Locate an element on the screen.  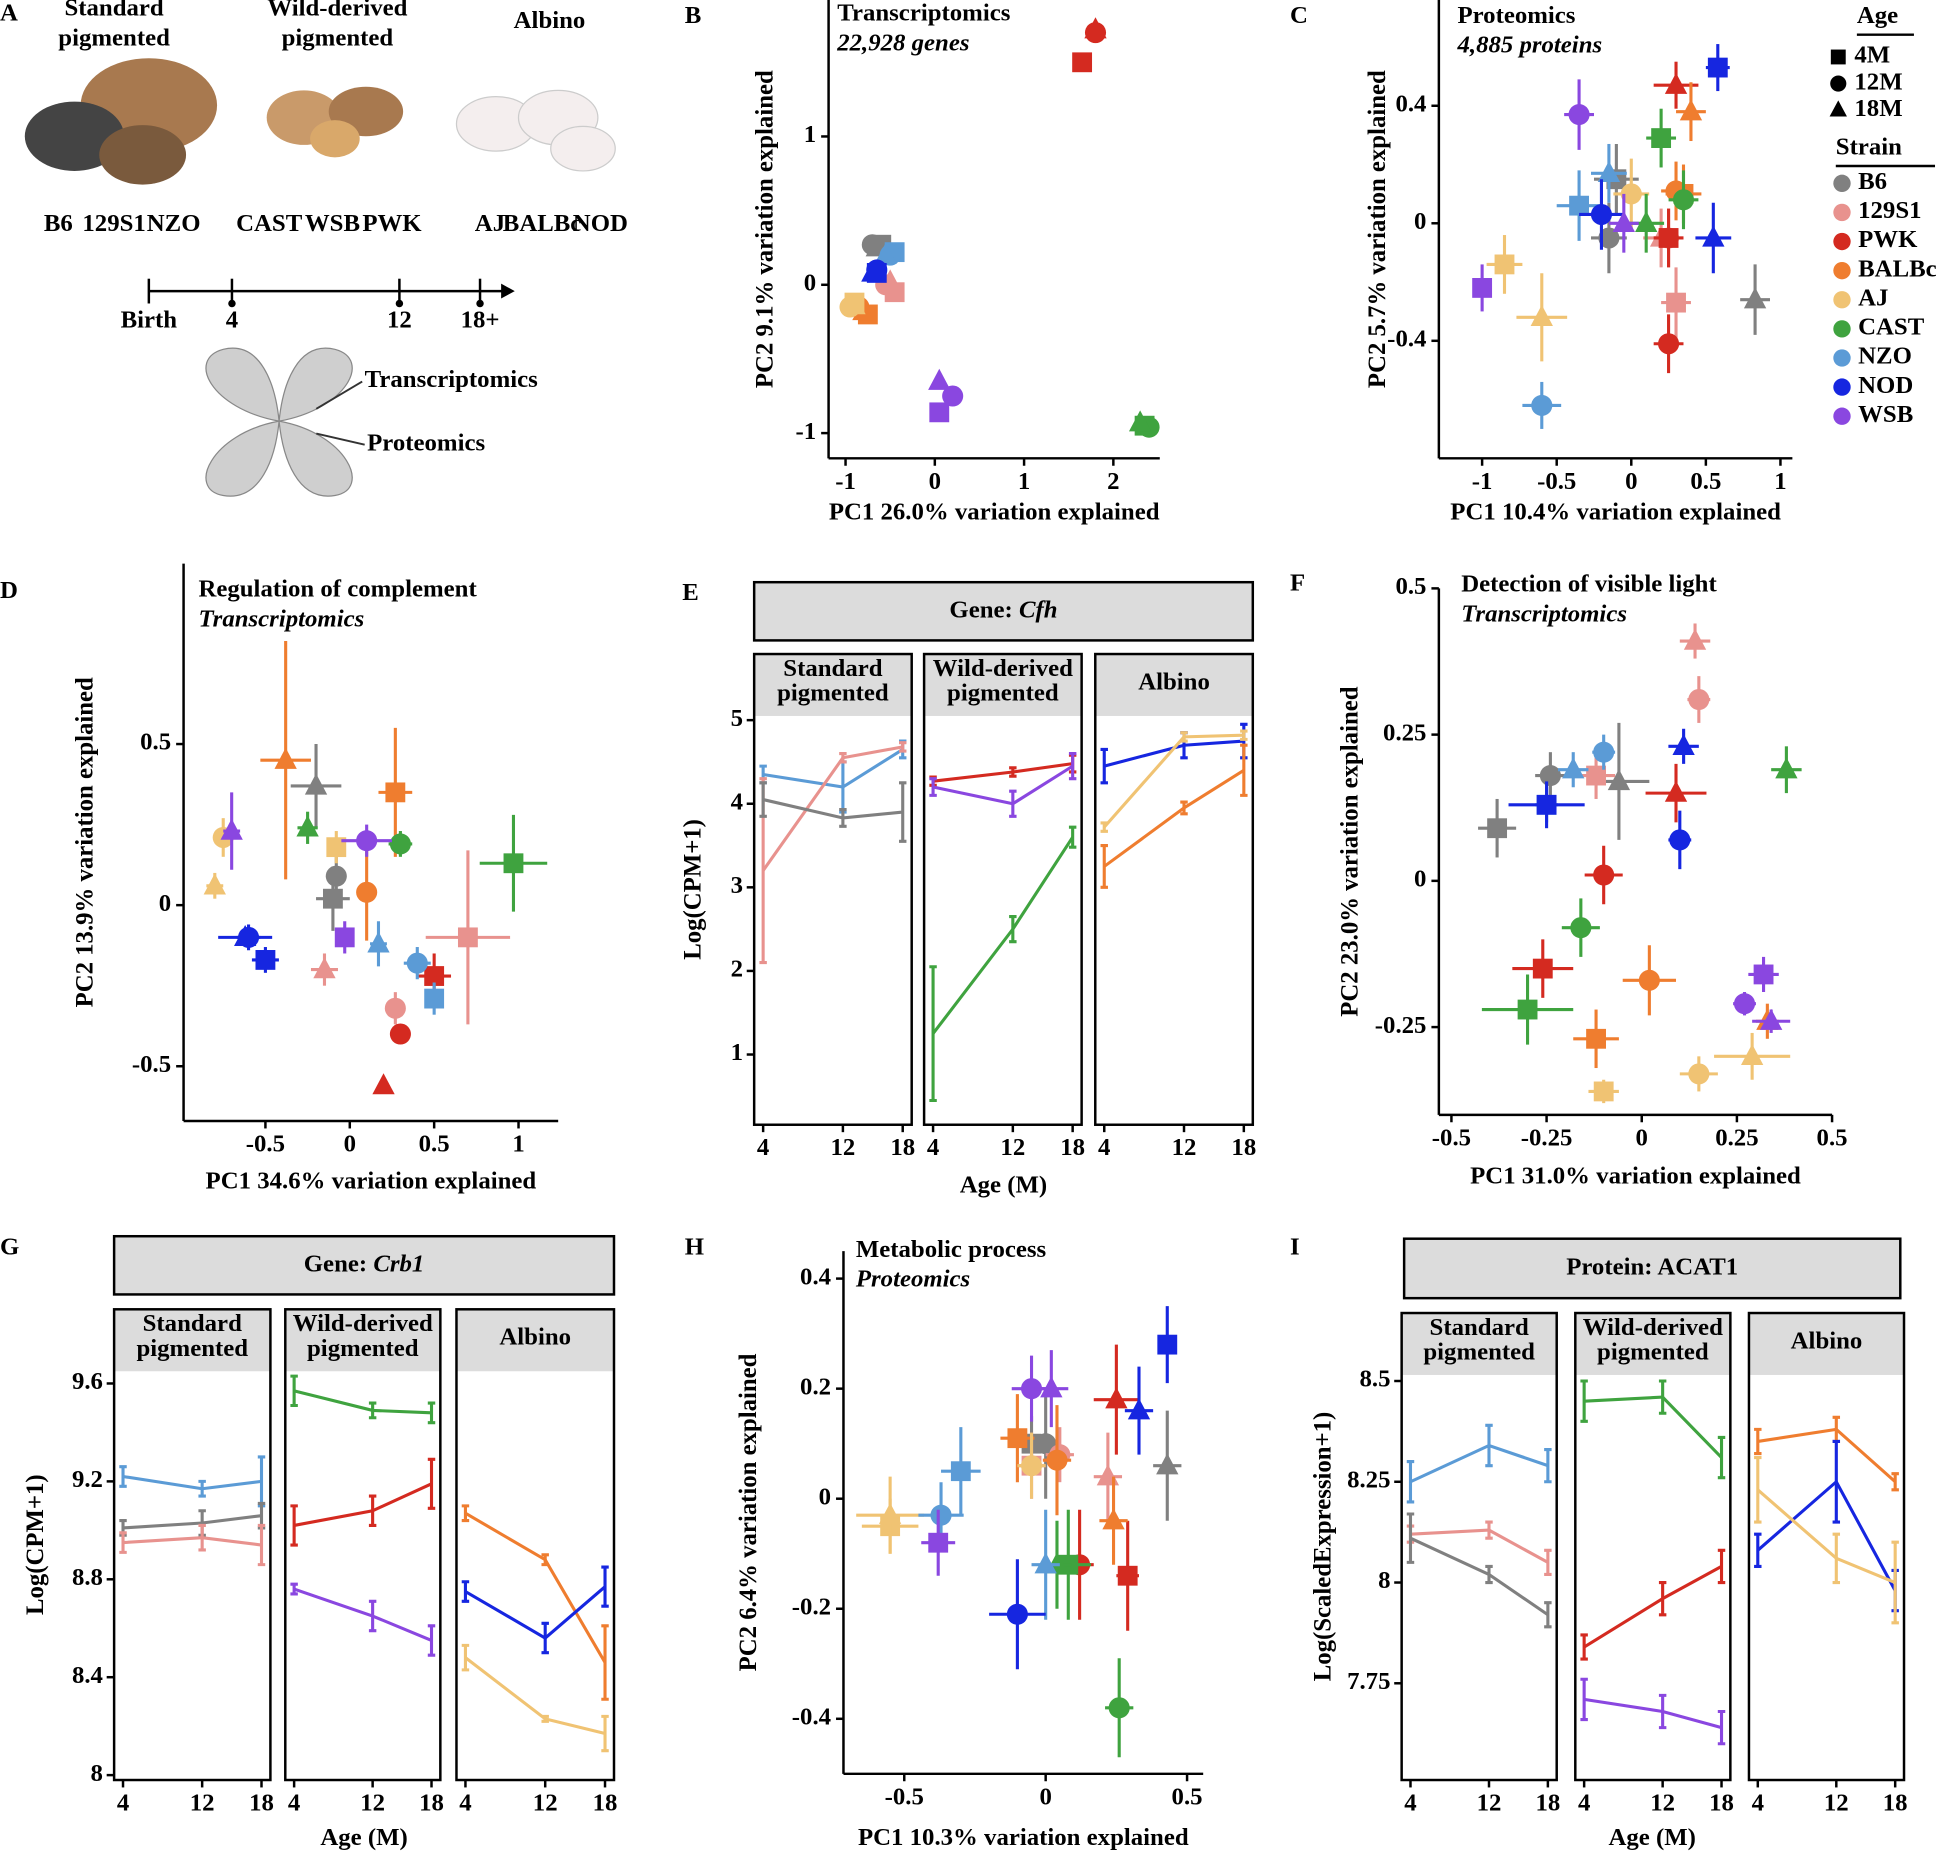
y-tick-label: -0.4 is located at coordinates (1406, 338).